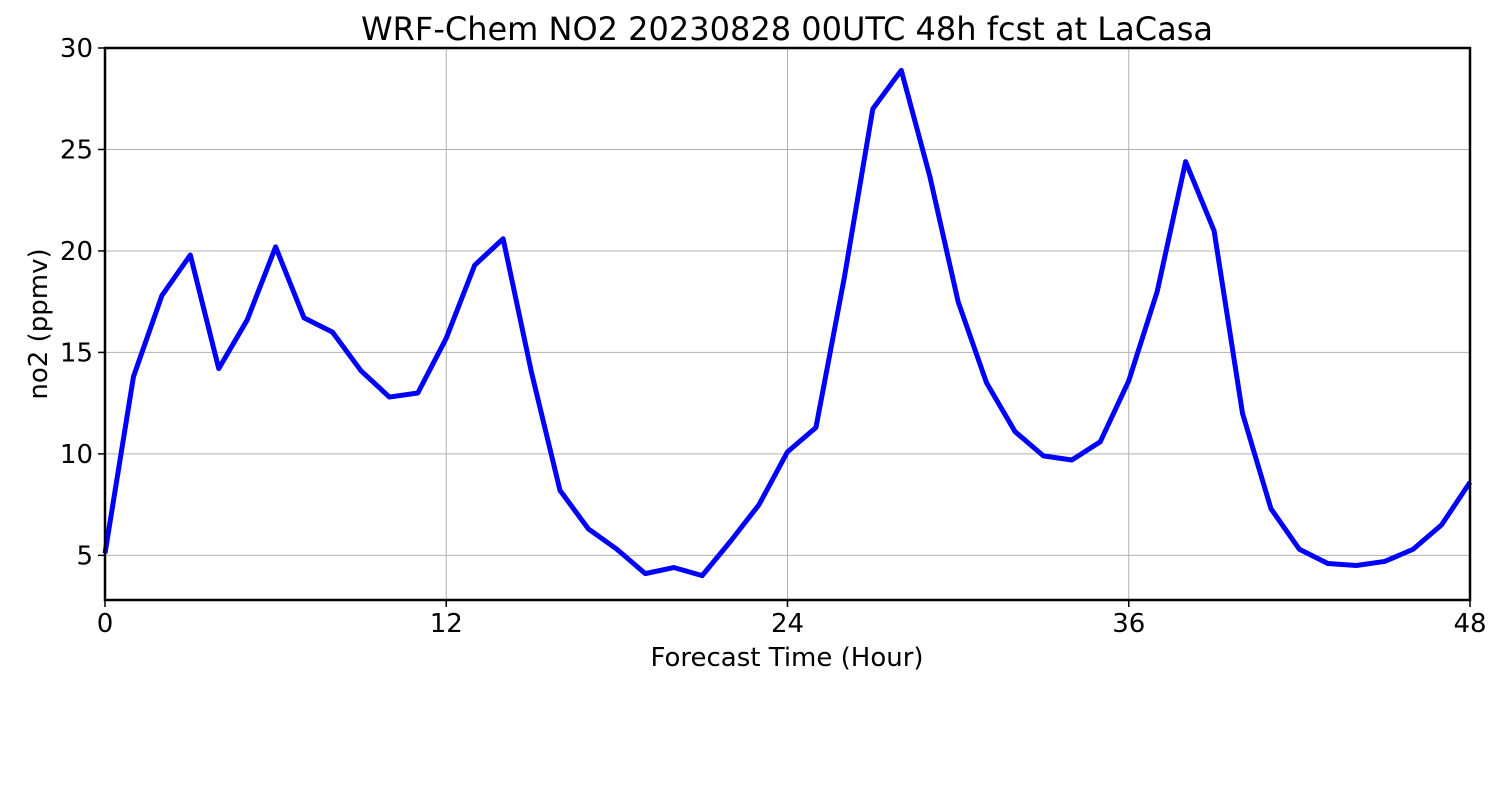 The height and width of the screenshot is (800, 1500). Describe the element at coordinates (76, 455) in the screenshot. I see `y-tick-label: 10` at that location.